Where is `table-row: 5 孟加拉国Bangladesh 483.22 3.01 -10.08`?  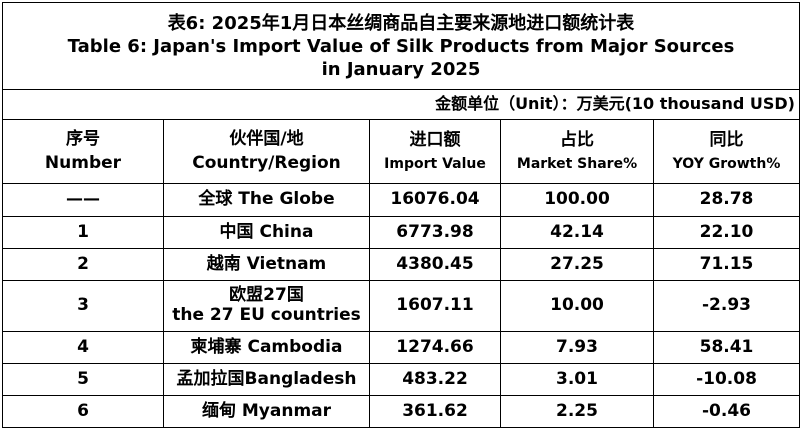 table-row: 5 孟加拉国Bangladesh 483.22 3.01 -10.08 is located at coordinates (401, 379).